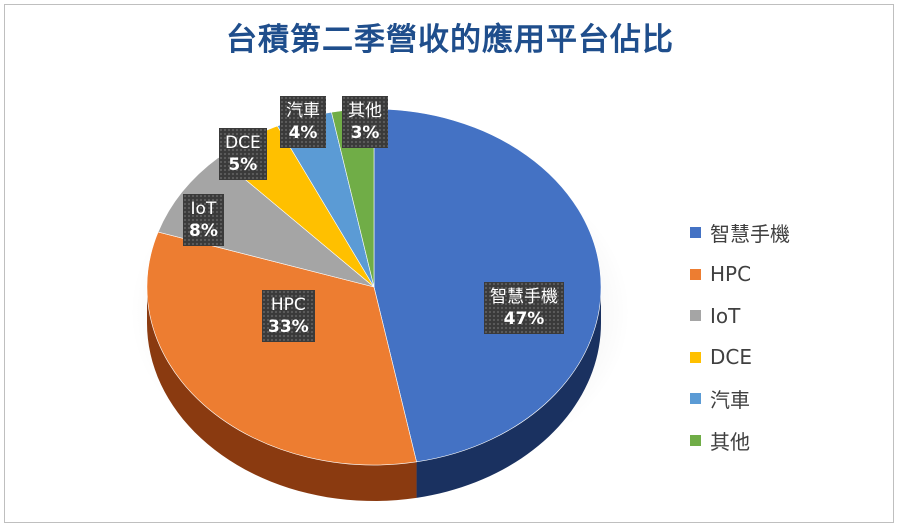 The image size is (900, 531). What do you see at coordinates (282, 394) in the screenshot?
I see `pie-side-HPC` at bounding box center [282, 394].